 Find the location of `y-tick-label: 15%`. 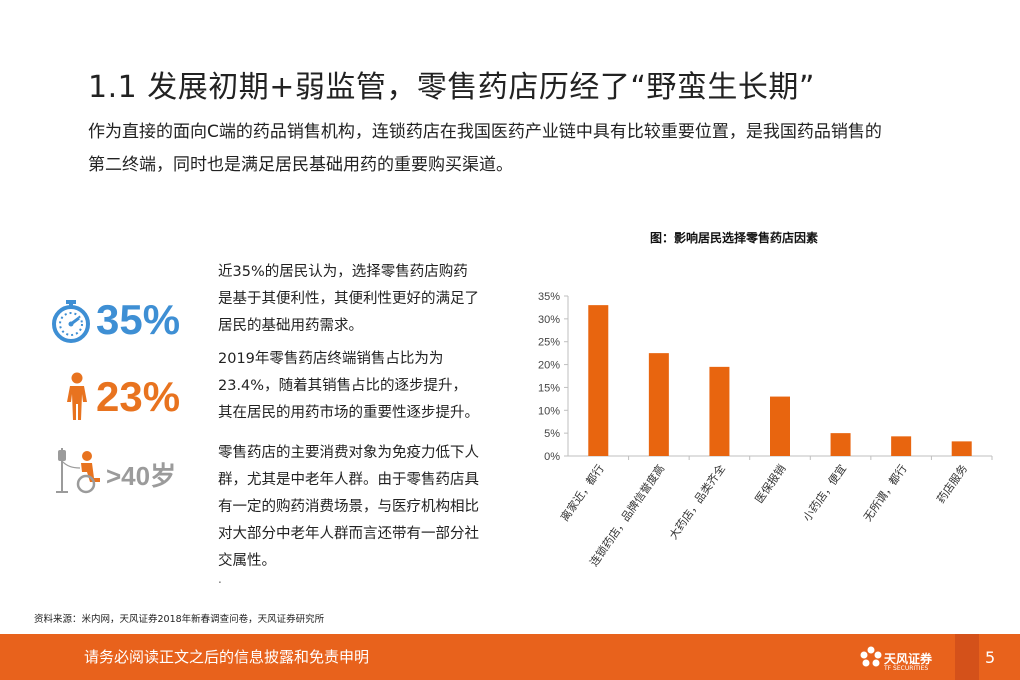

y-tick-label: 15% is located at coordinates (549, 388).